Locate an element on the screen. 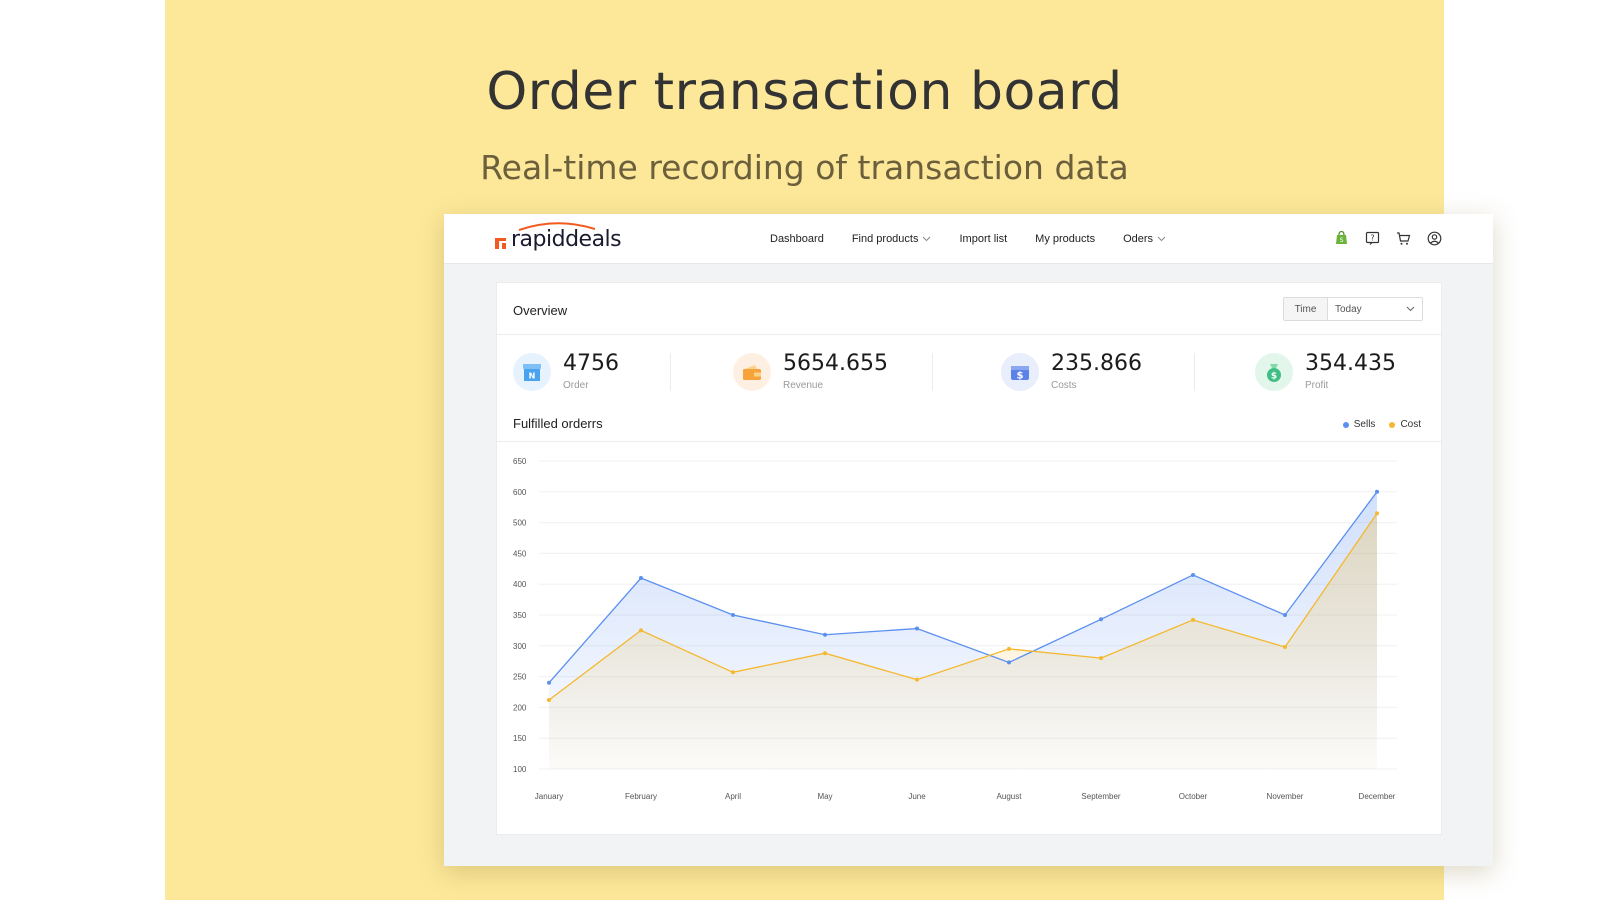 Image resolution: width=1600 pixels, height=900 pixels. time-filter: Time Today is located at coordinates (1353, 309).